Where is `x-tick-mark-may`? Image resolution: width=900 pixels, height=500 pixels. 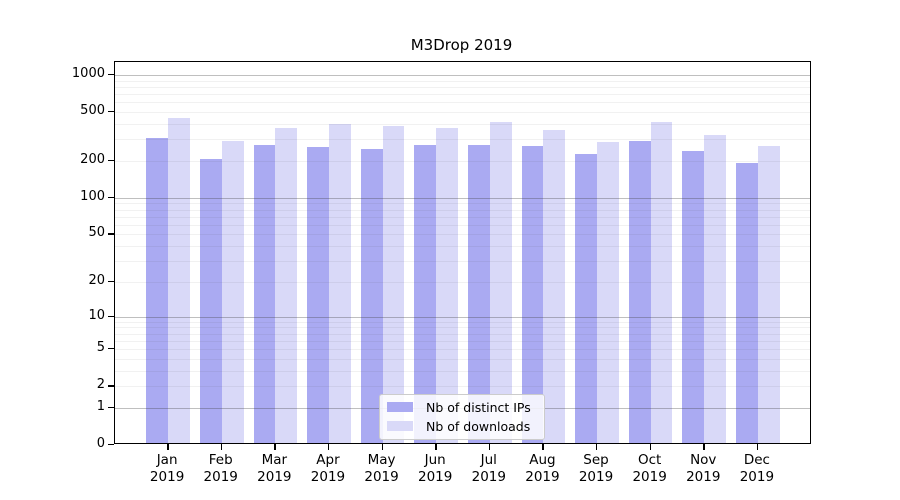
x-tick-mark-may is located at coordinates (382, 447).